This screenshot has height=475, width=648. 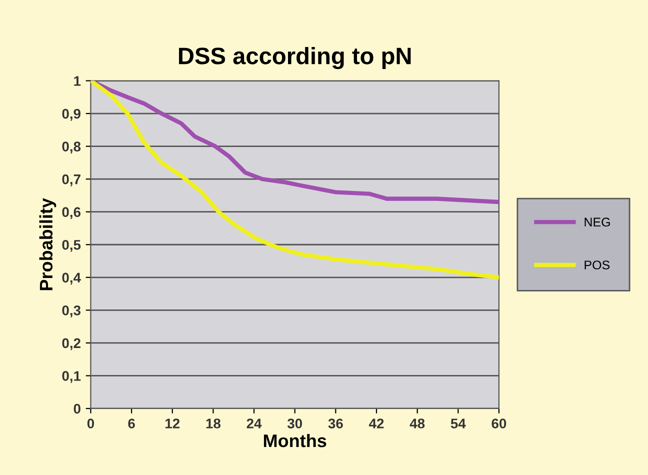 I want to click on legend-label: NEG, so click(x=597, y=222).